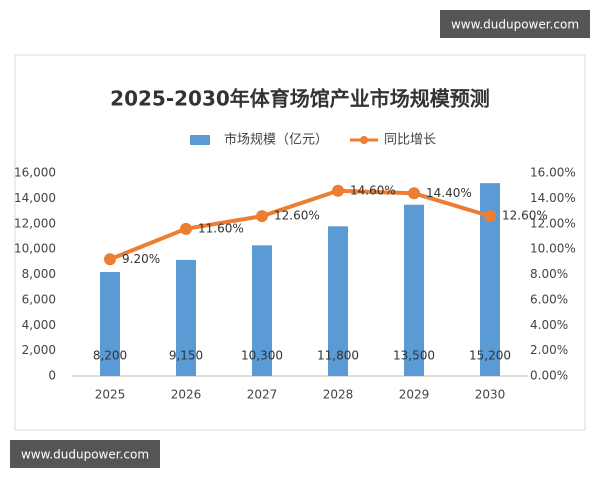  Describe the element at coordinates (553, 249) in the screenshot. I see `y2-tick-label: 10.00%` at that location.